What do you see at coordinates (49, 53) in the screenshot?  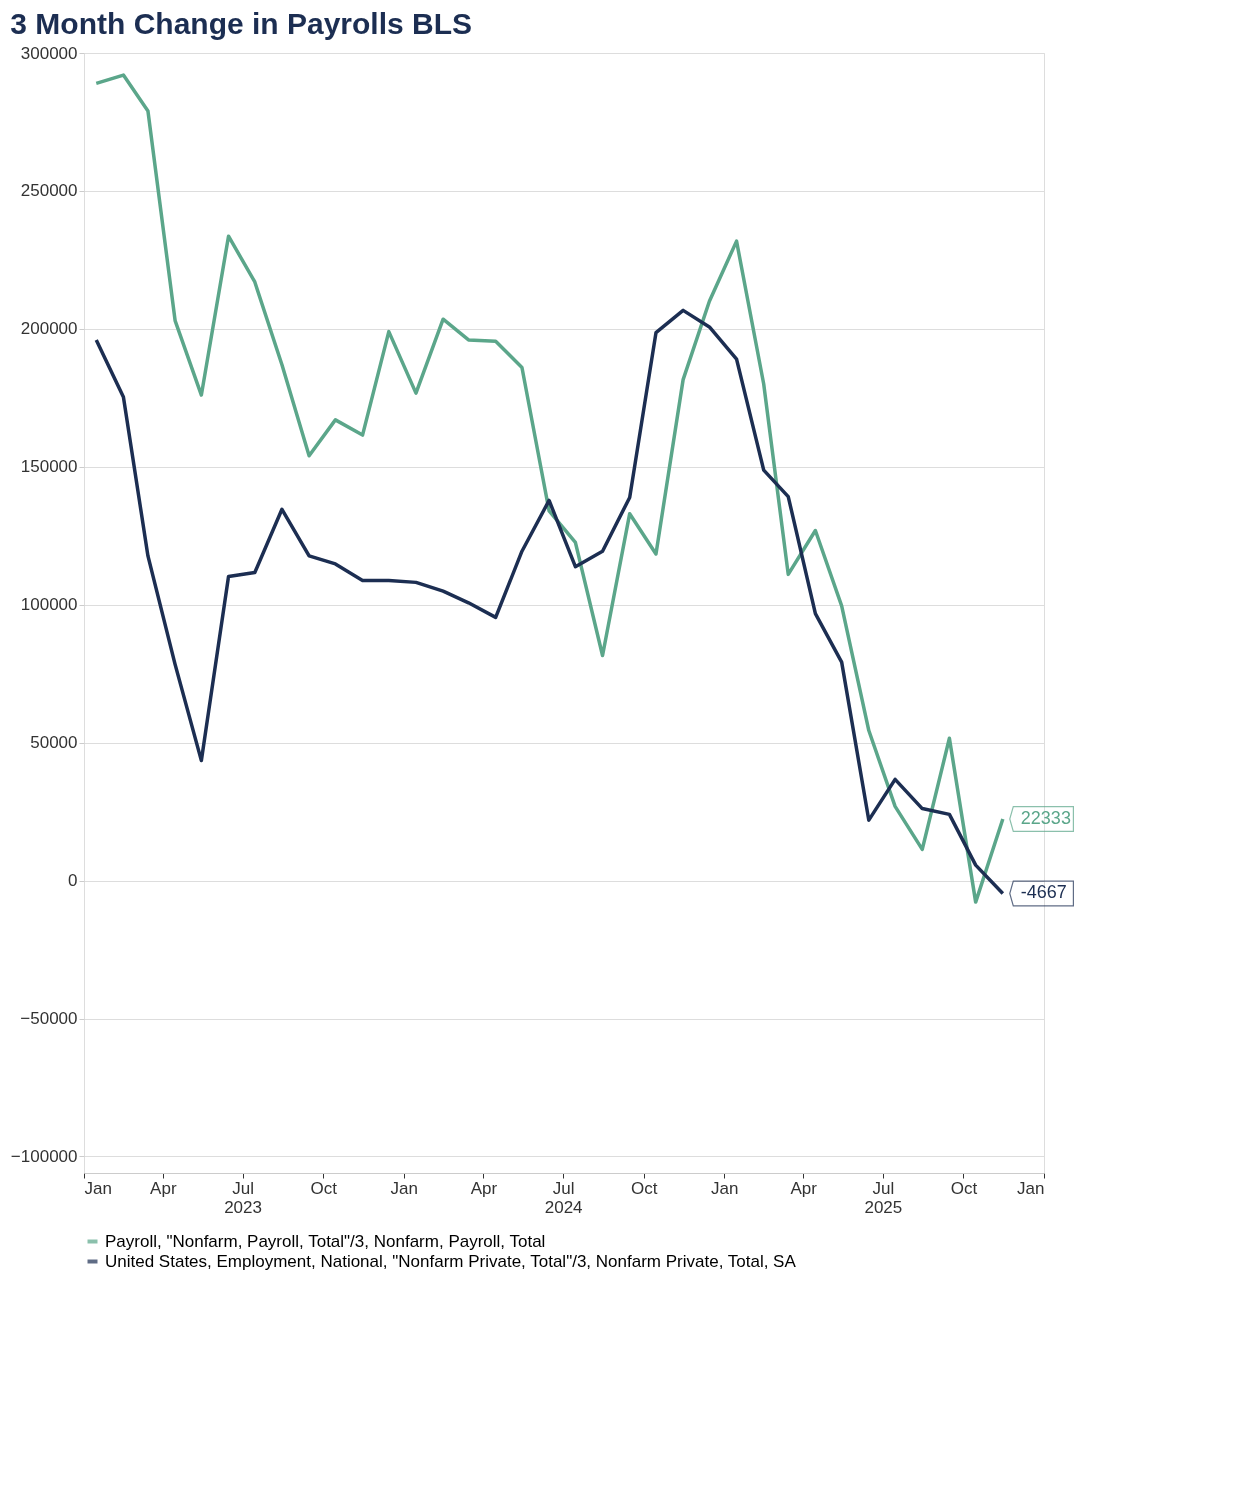 I see `y-tick-label: 300000` at bounding box center [49, 53].